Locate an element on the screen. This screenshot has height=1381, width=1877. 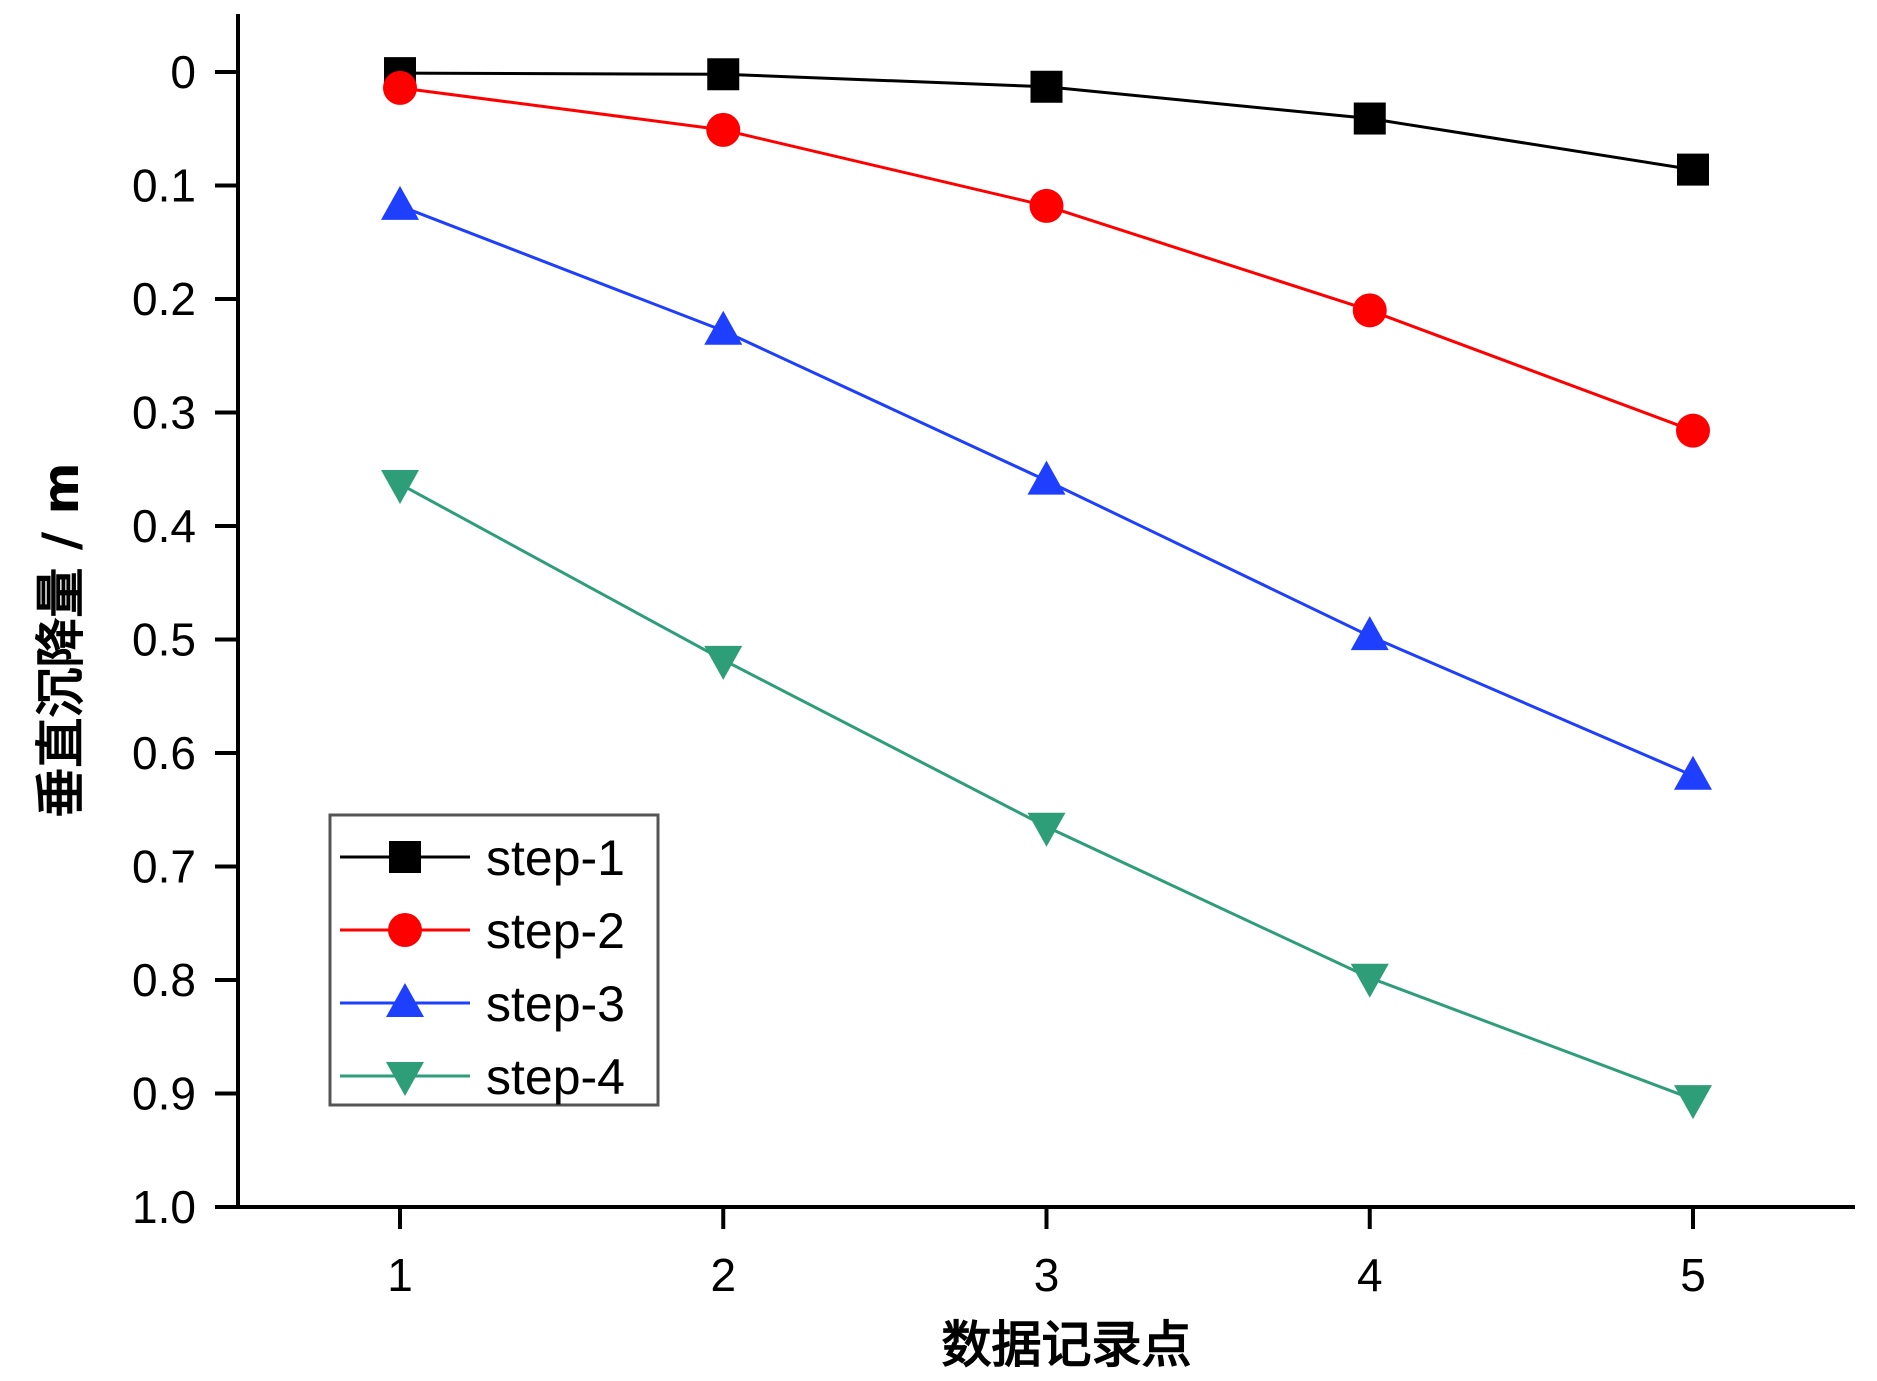
legend-label: step-1 is located at coordinates (555, 858).